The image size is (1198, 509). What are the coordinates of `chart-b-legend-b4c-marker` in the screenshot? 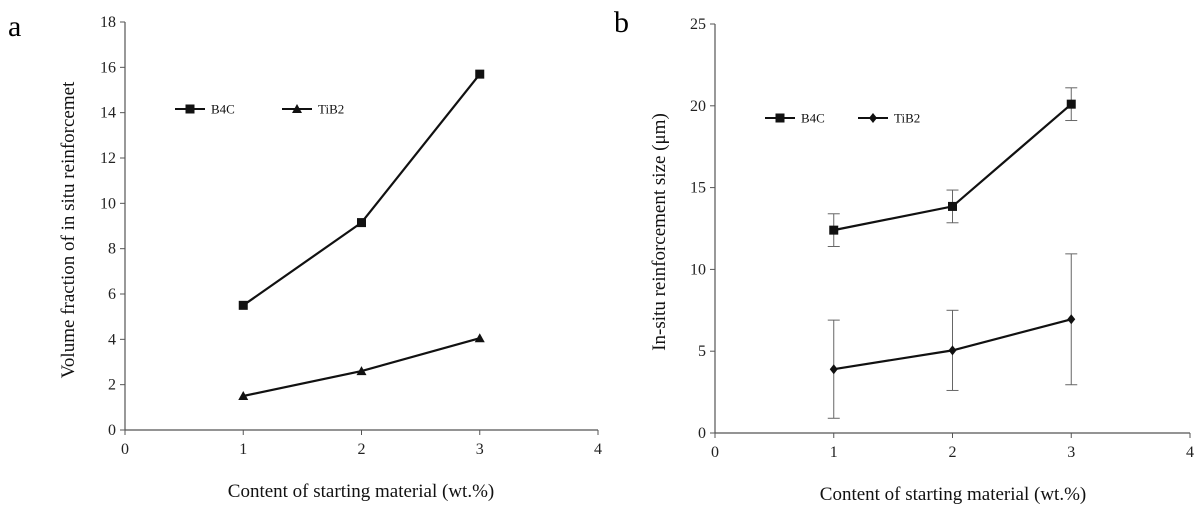 It's located at (780, 118).